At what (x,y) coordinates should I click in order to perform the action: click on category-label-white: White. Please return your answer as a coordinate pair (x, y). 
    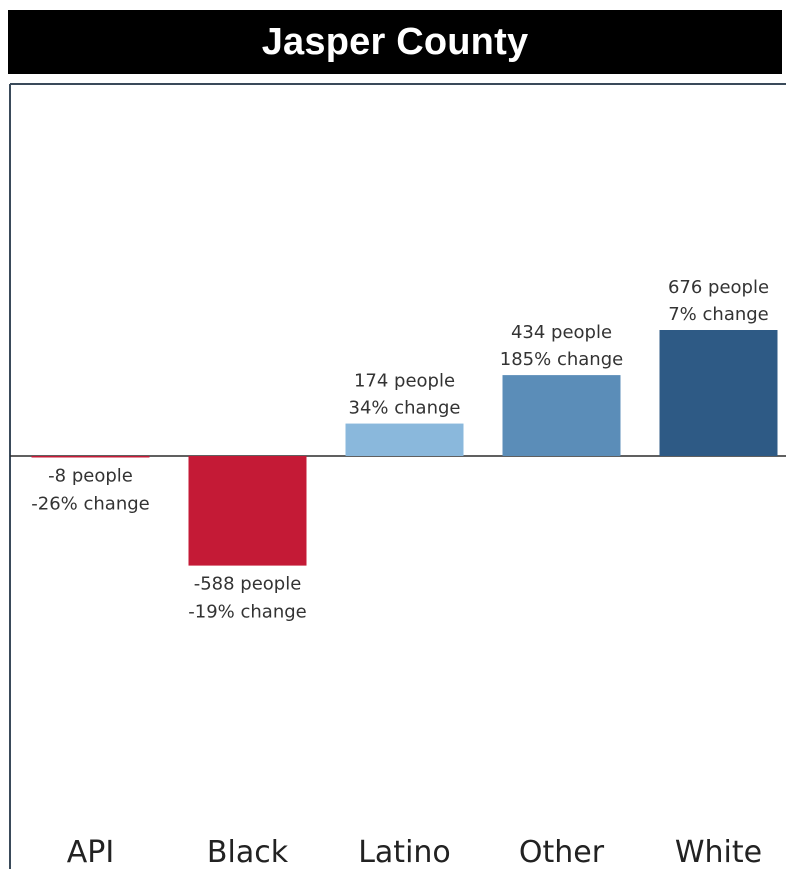
    Looking at the image, I should click on (718, 852).